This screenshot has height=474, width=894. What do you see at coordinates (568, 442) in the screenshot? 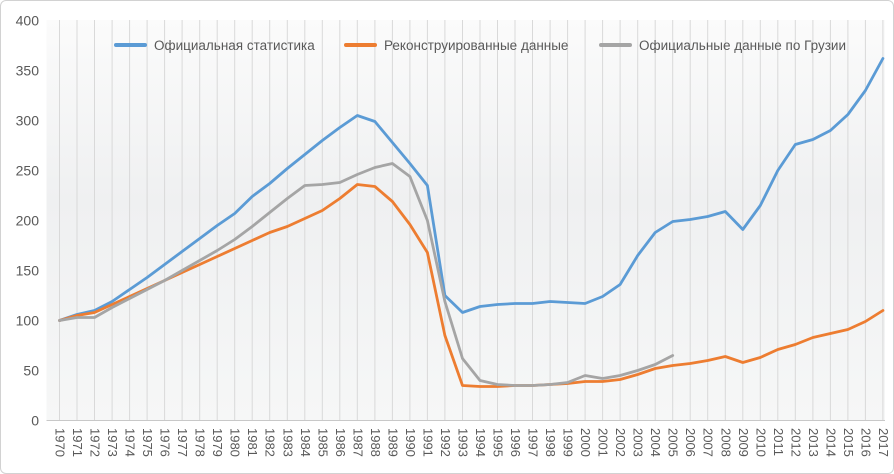
I see `x-tick-label: 1999` at bounding box center [568, 442].